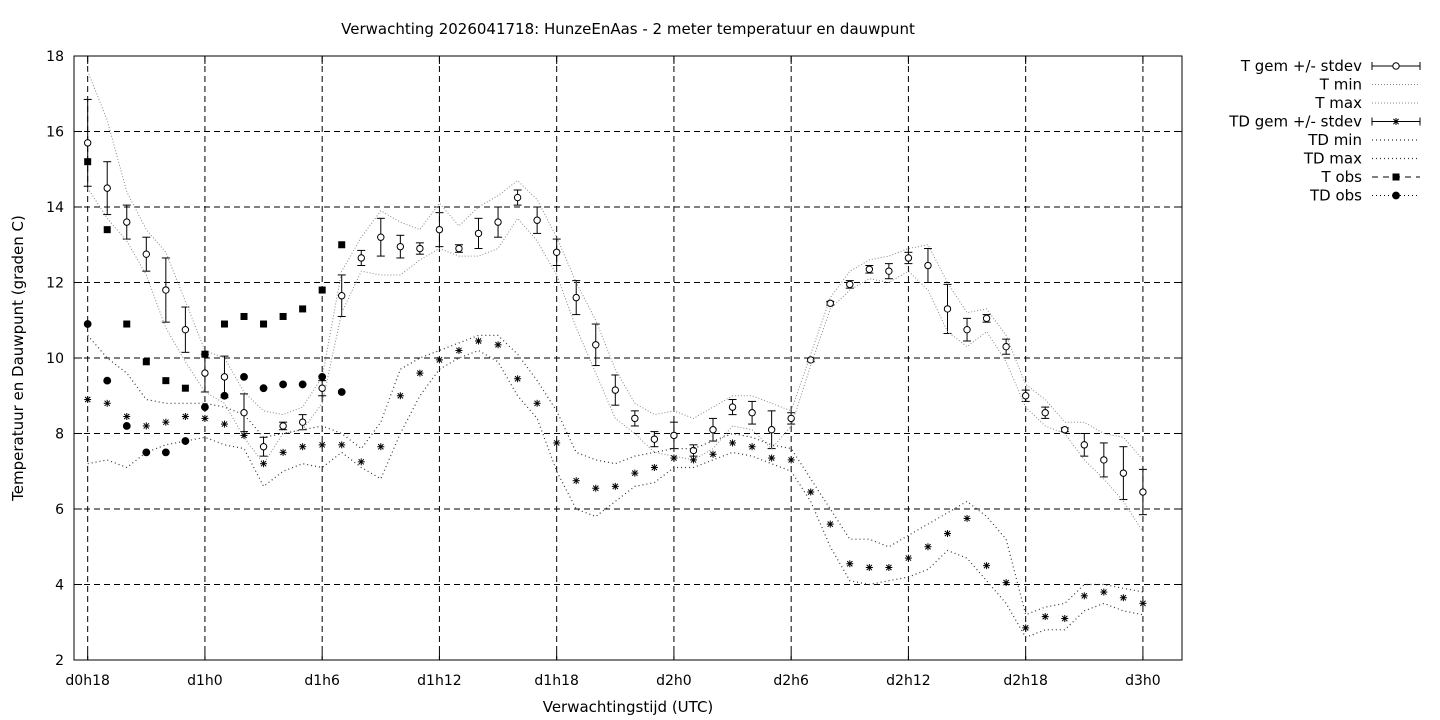 Image resolution: width=1440 pixels, height=720 pixels. What do you see at coordinates (205, 681) in the screenshot?
I see `x-tick-label: d1h0` at bounding box center [205, 681].